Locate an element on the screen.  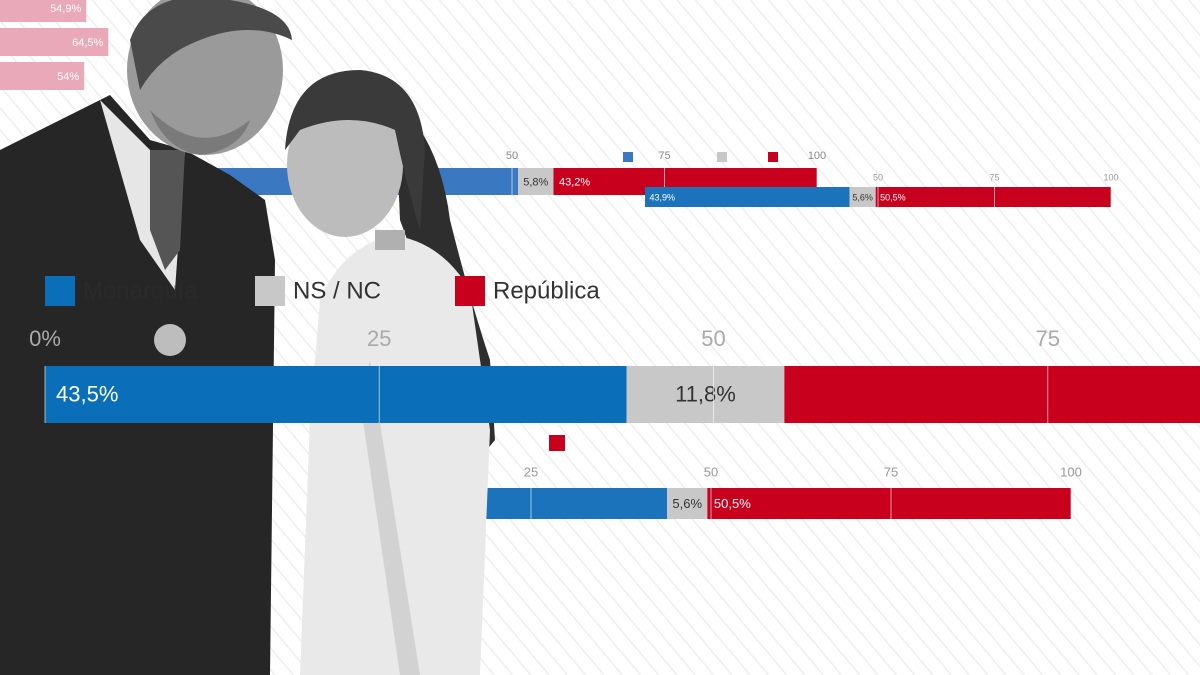
x-tick-label: 0% is located at coordinates (45, 338).